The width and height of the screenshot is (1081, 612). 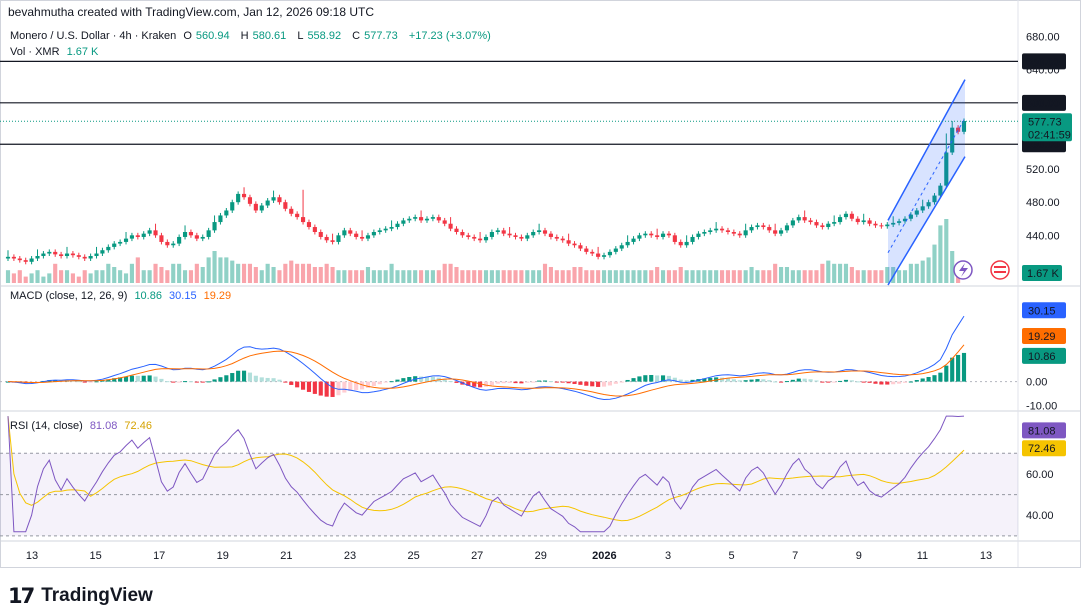 I want to click on tradingview-brand: 17 TradingView, so click(x=80, y=596).